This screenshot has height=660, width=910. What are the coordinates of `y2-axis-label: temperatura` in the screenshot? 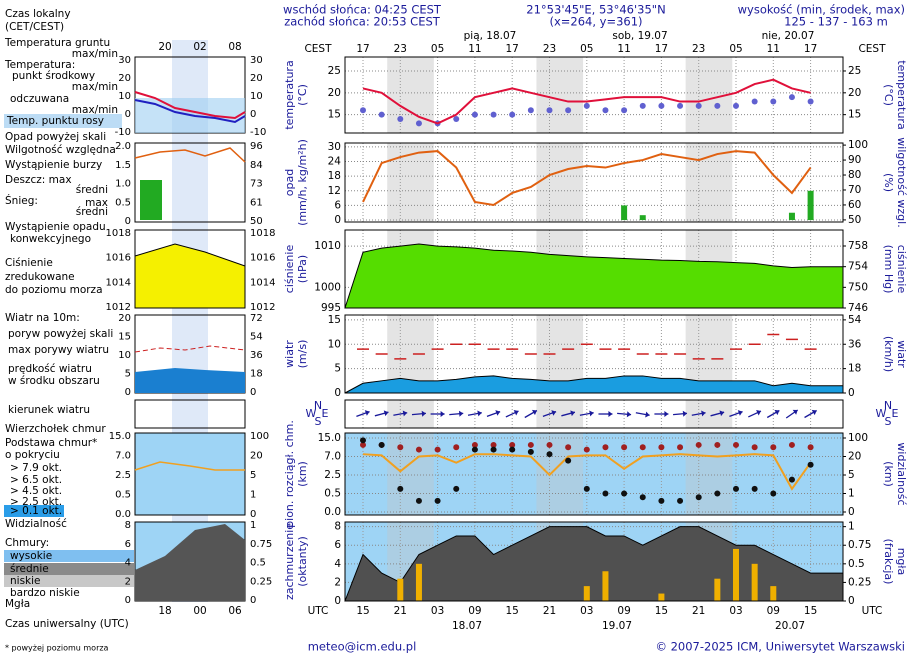 It's located at (901, 94).